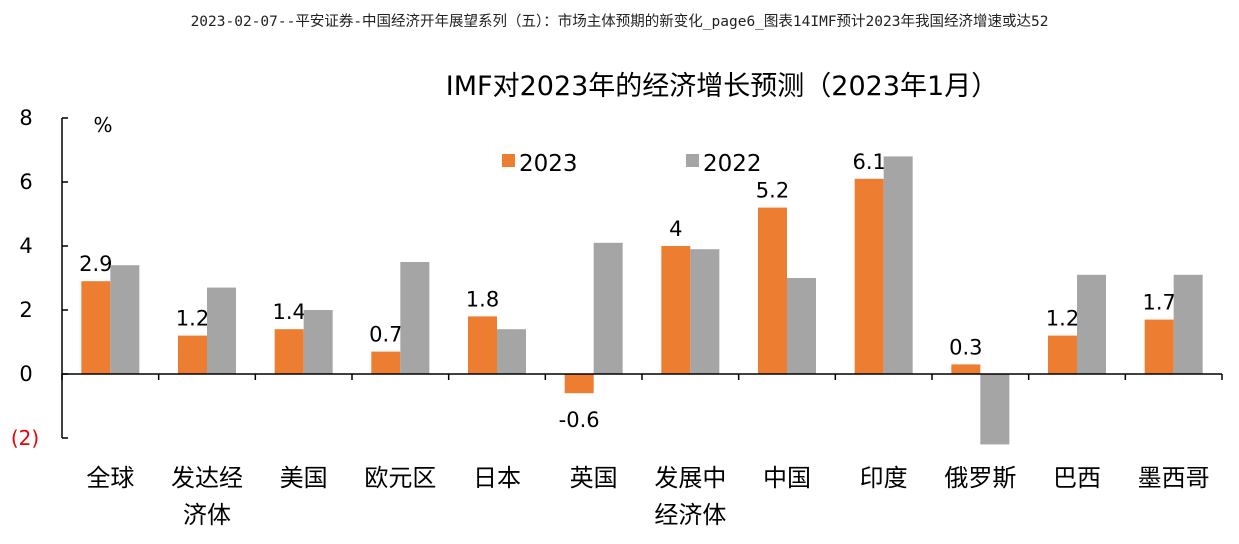 This screenshot has height=544, width=1239. I want to click on y-tick-label: 0, so click(25, 374).